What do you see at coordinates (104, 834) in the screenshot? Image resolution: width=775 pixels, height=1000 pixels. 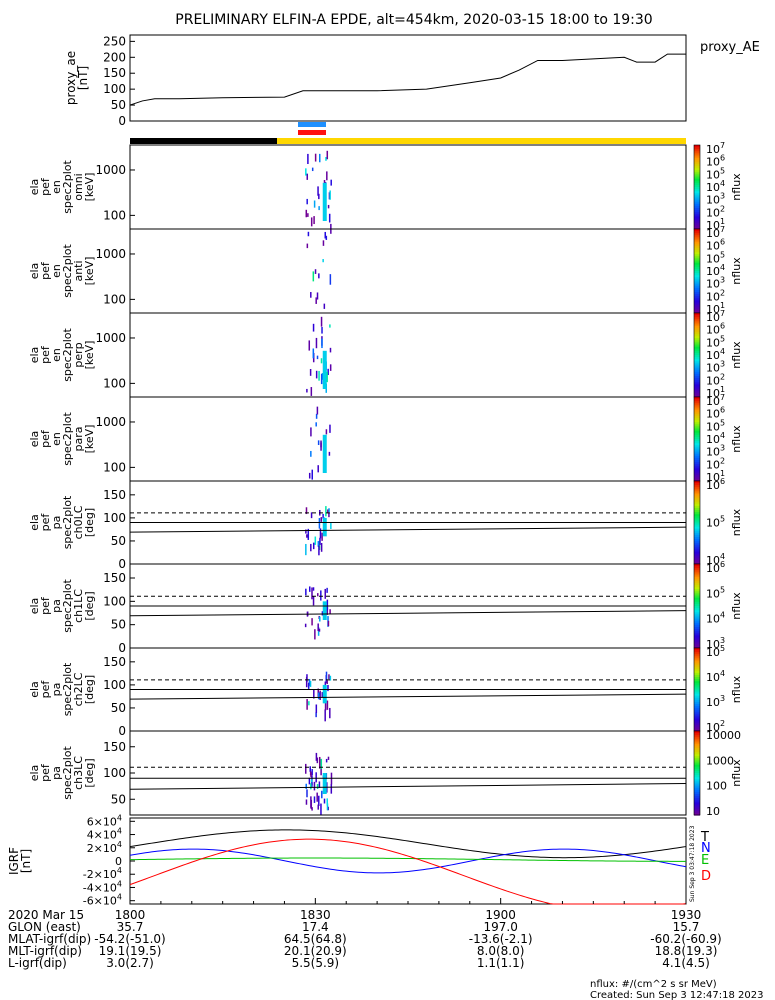 I see `igrf-tick-label: 4×10⁴` at bounding box center [104, 834].